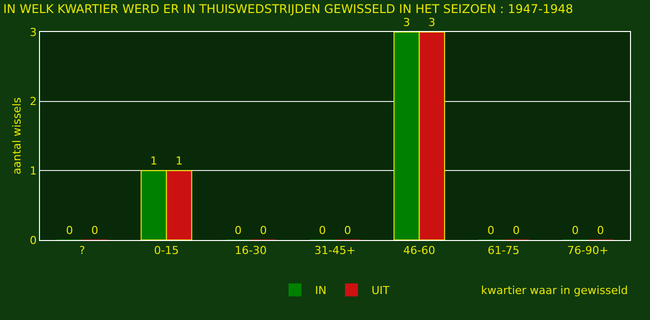 This screenshot has width=650, height=320. Describe the element at coordinates (380, 291) in the screenshot. I see `legend-label: UIT` at that location.